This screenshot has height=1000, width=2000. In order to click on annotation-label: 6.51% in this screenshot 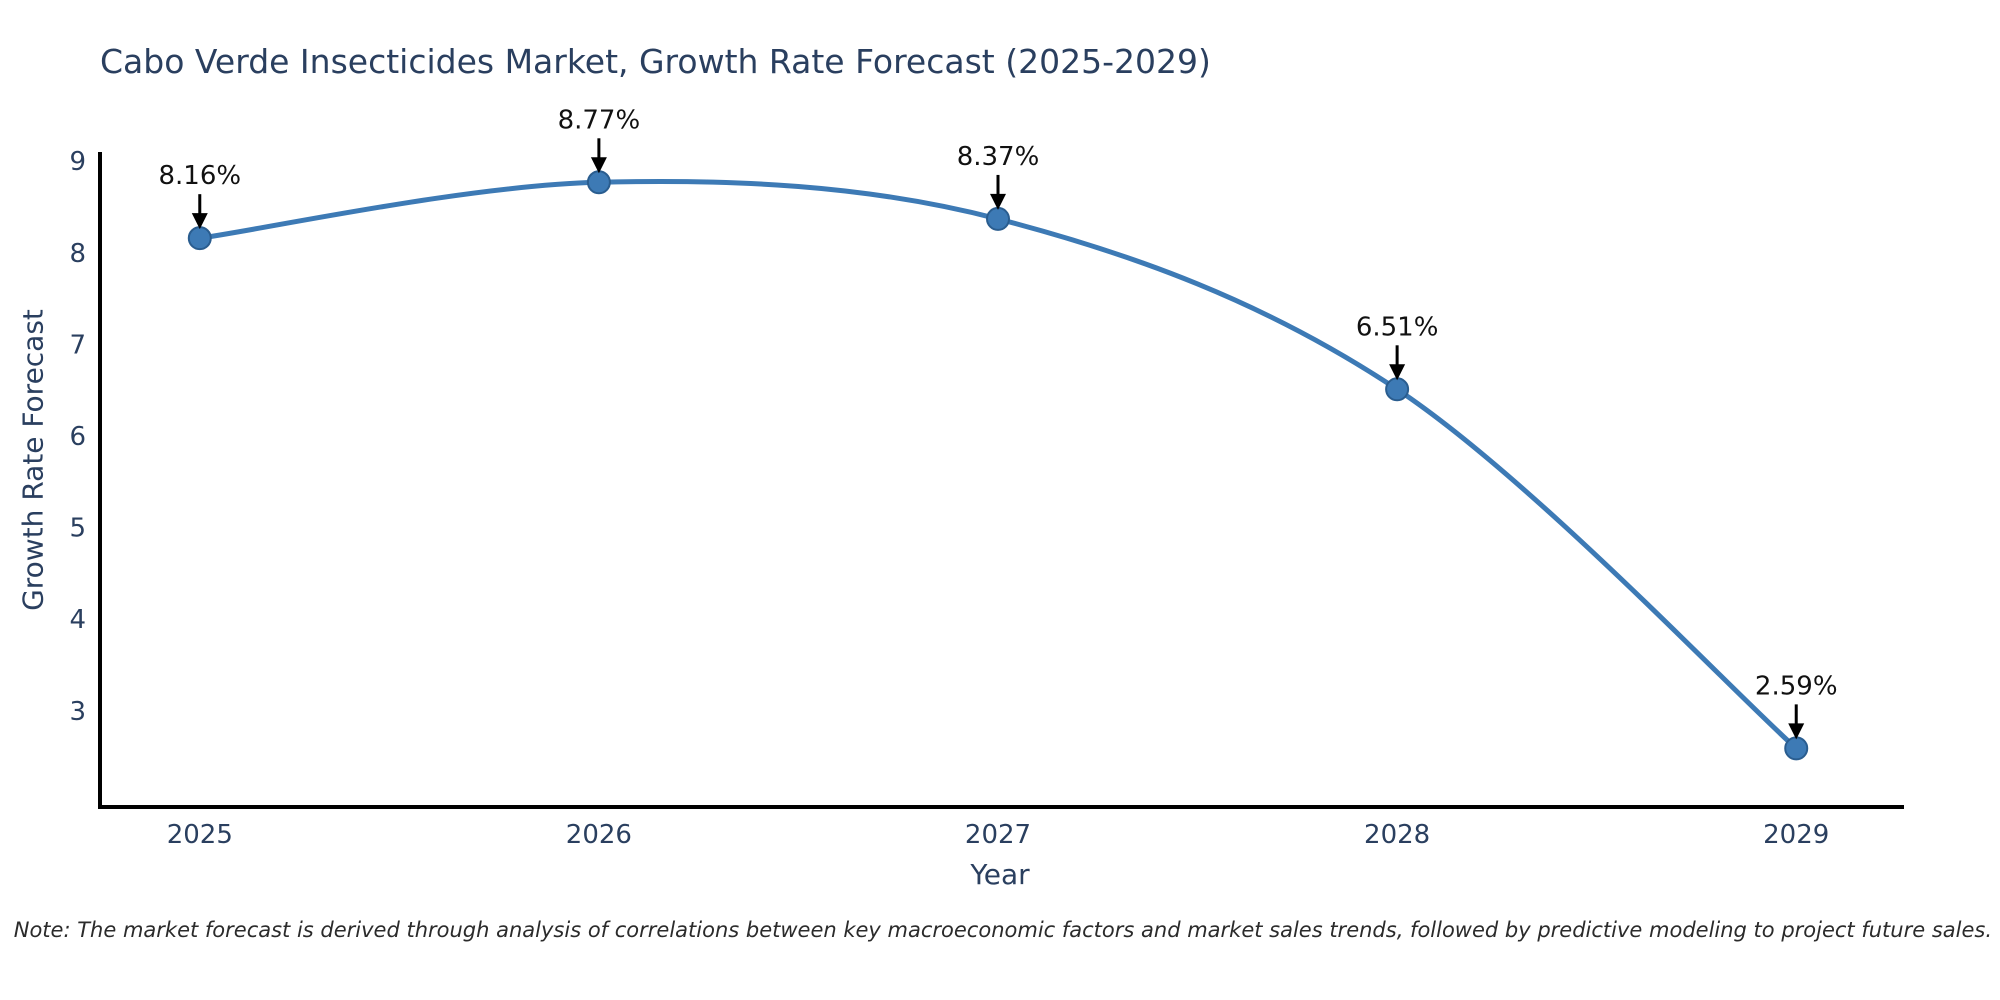, I will do `click(1397, 327)`.